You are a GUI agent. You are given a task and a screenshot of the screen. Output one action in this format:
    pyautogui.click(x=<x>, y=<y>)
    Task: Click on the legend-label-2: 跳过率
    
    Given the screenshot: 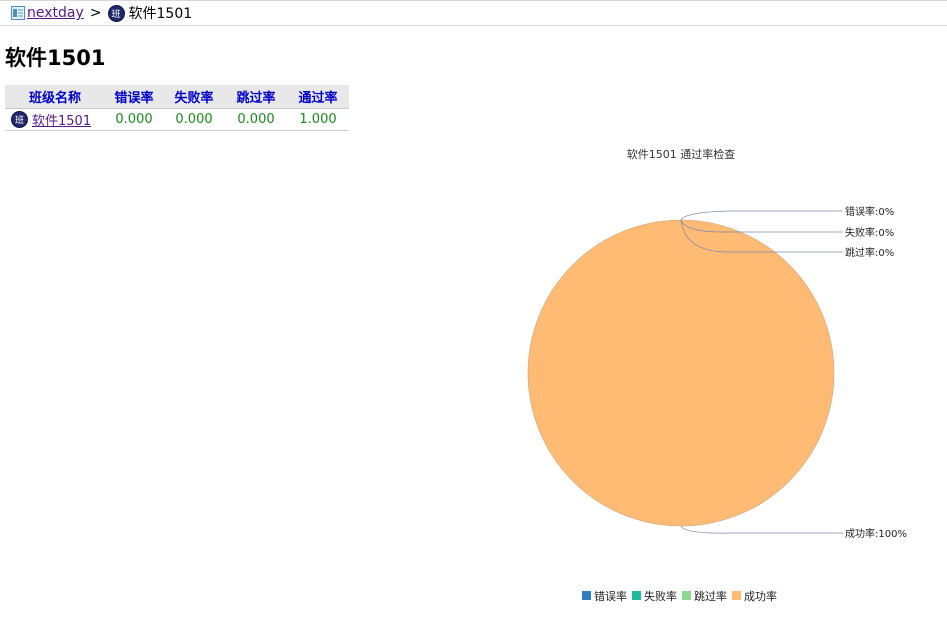 What is the action you would take?
    pyautogui.click(x=710, y=596)
    